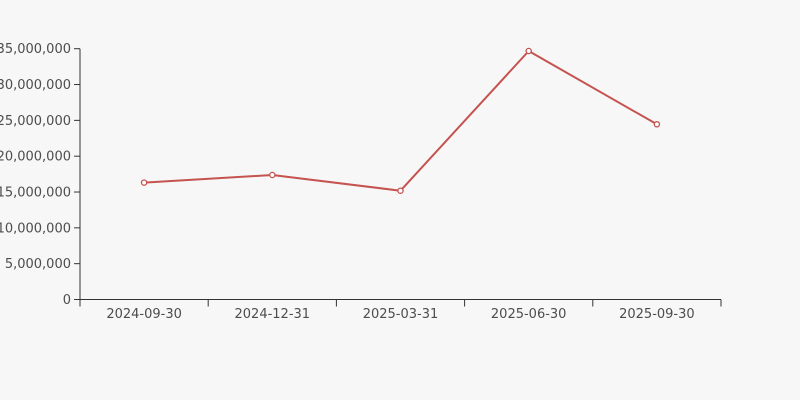  What do you see at coordinates (35, 121) in the screenshot?
I see `y-axis-tick-label: 25,000,000` at bounding box center [35, 121].